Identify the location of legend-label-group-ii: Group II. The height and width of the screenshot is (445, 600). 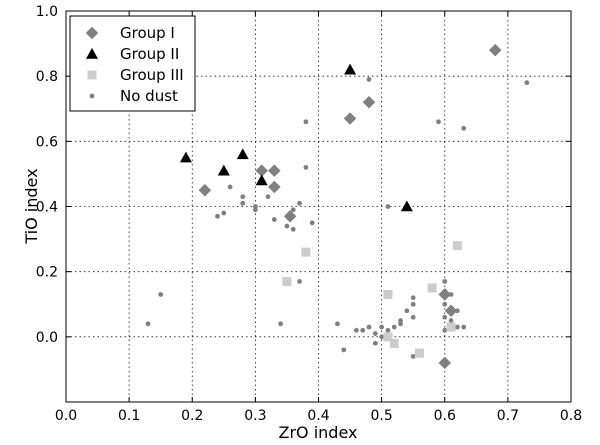
(149, 54).